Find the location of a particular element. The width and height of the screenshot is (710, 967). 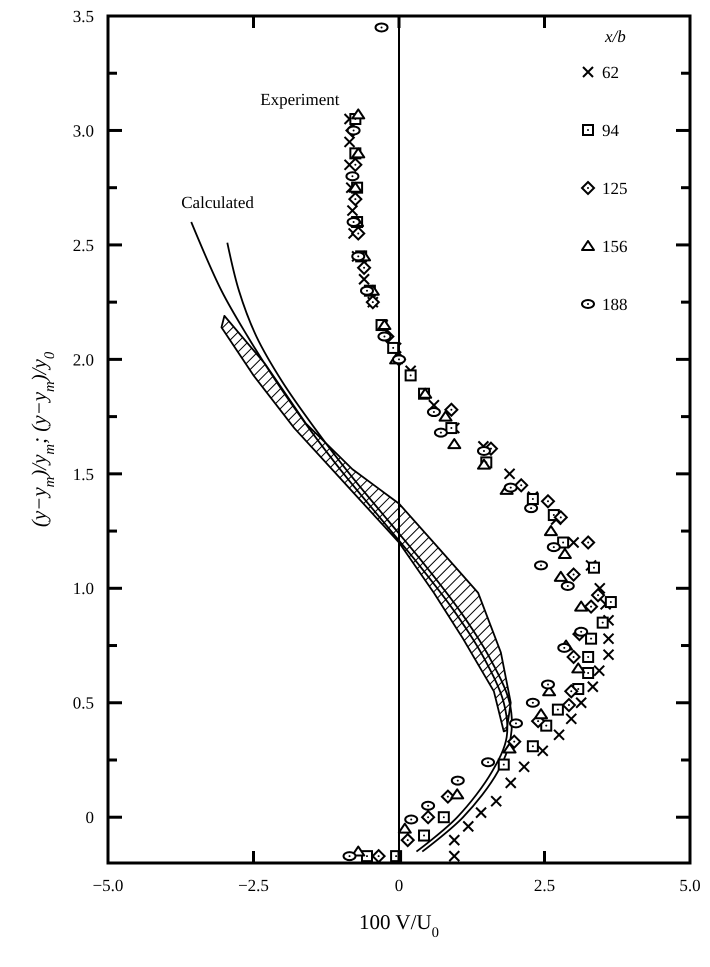

legend-label: 156 is located at coordinates (615, 246).